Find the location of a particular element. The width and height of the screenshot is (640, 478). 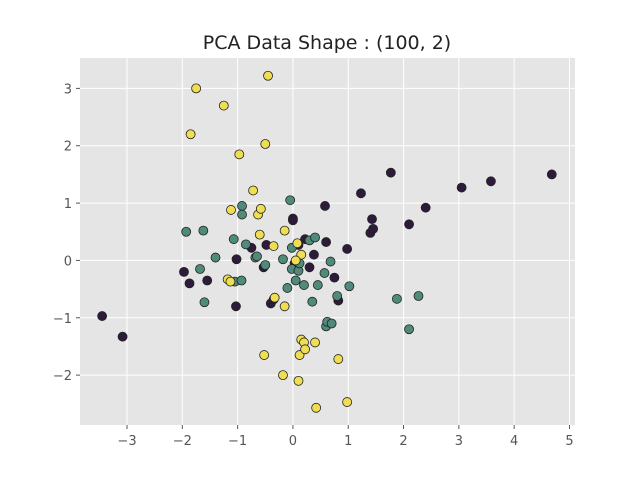

y-tick-label: 3 is located at coordinates (68, 89).